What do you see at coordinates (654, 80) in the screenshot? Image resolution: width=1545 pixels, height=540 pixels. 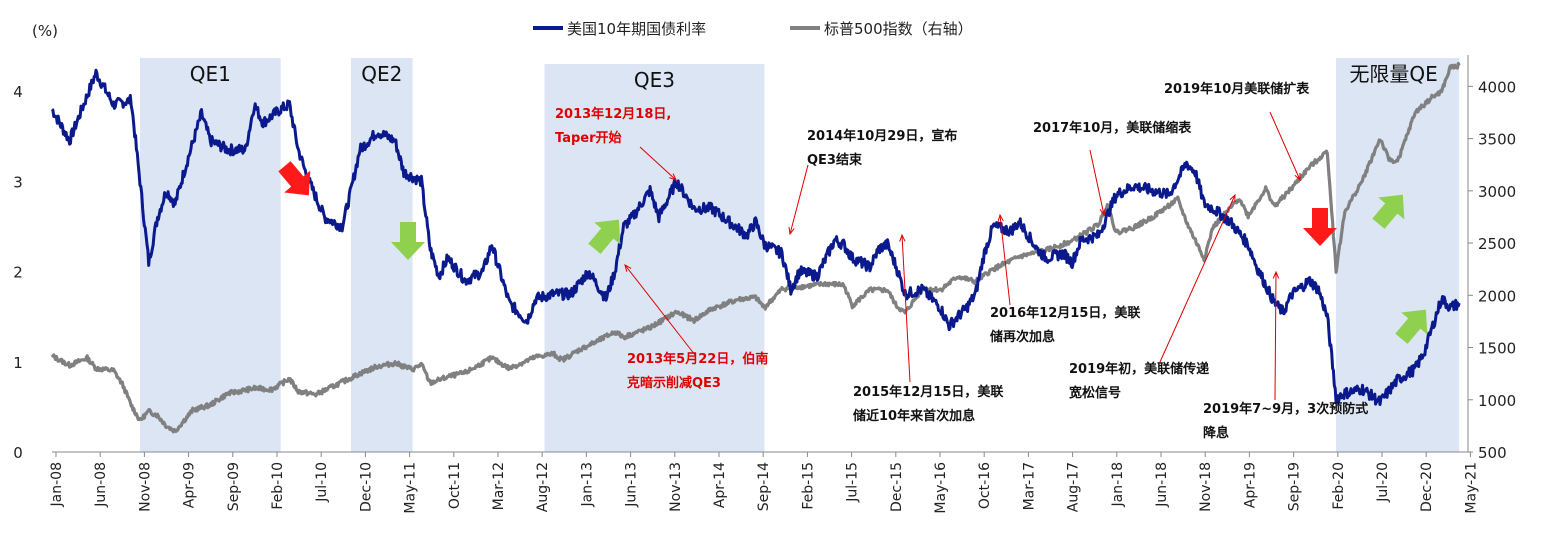 I see `qe-region-label: QE3` at bounding box center [654, 80].